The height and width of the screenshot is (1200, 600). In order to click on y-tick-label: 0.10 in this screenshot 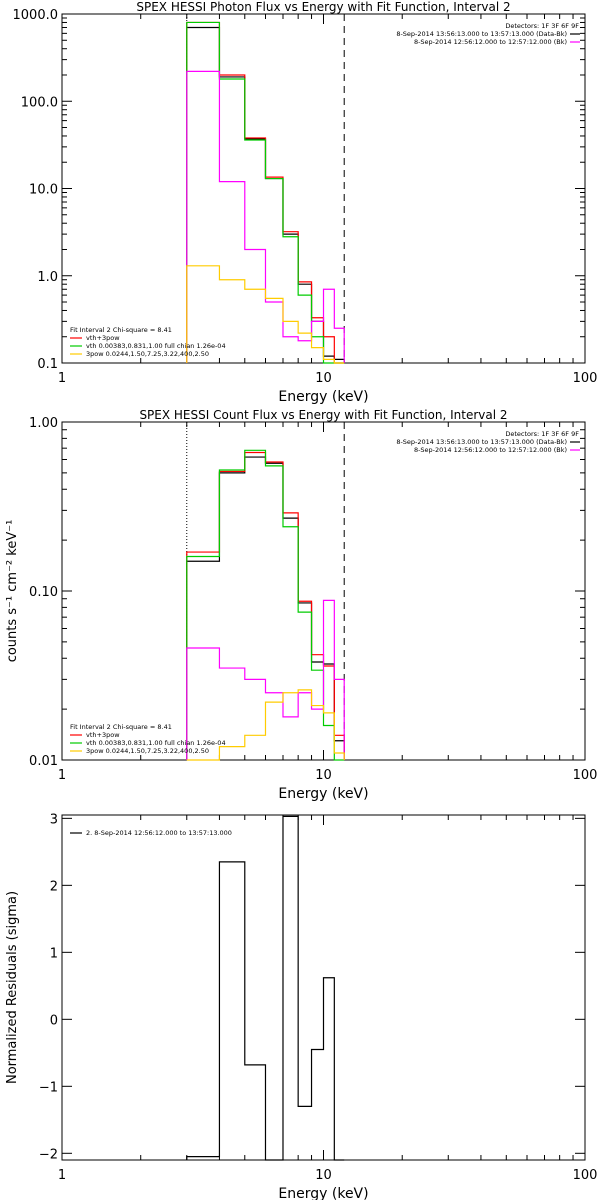, I will do `click(43, 592)`.